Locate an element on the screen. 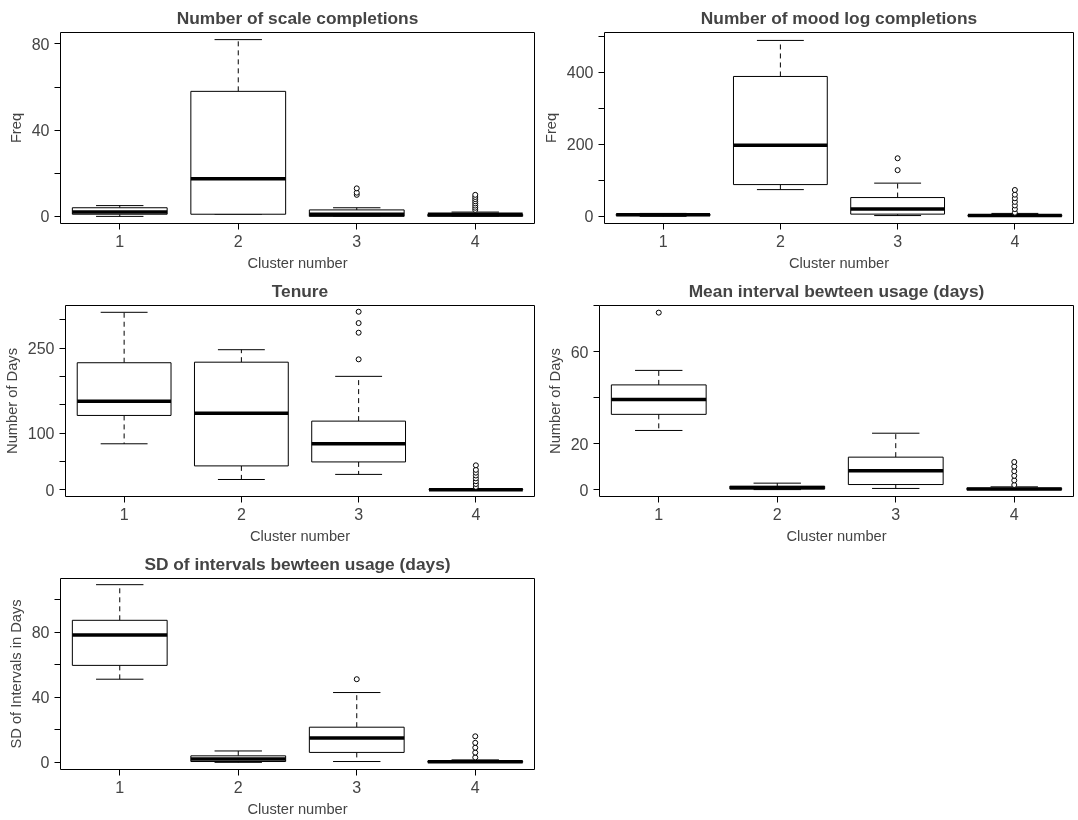 Image resolution: width=1078 pixels, height=820 pixels. chart-title: Number of mood log completions is located at coordinates (839, 17).